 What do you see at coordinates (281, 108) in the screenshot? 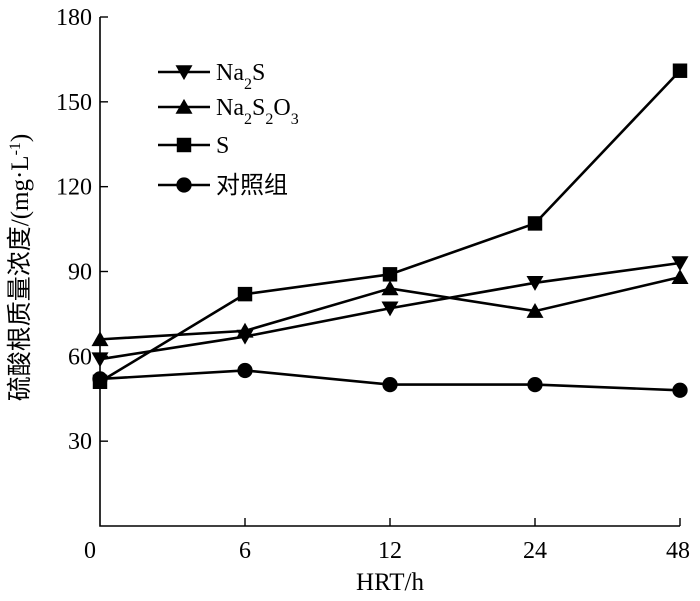
I see `legend-label-part: O` at bounding box center [281, 108].